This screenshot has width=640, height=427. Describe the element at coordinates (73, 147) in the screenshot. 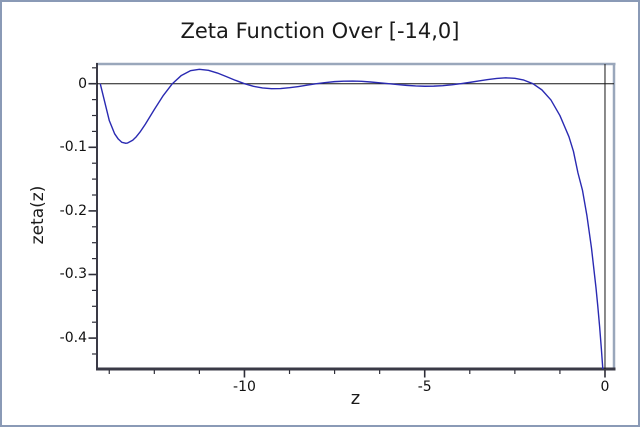

I see `y-tick-label: -0.1` at that location.